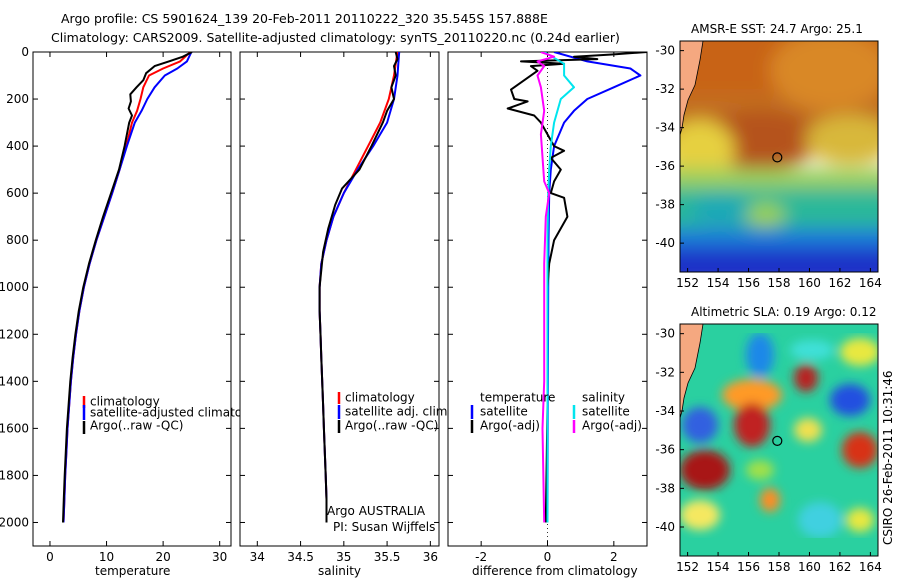 The image size is (900, 580). I want to click on x-tick-label: 30, so click(219, 557).